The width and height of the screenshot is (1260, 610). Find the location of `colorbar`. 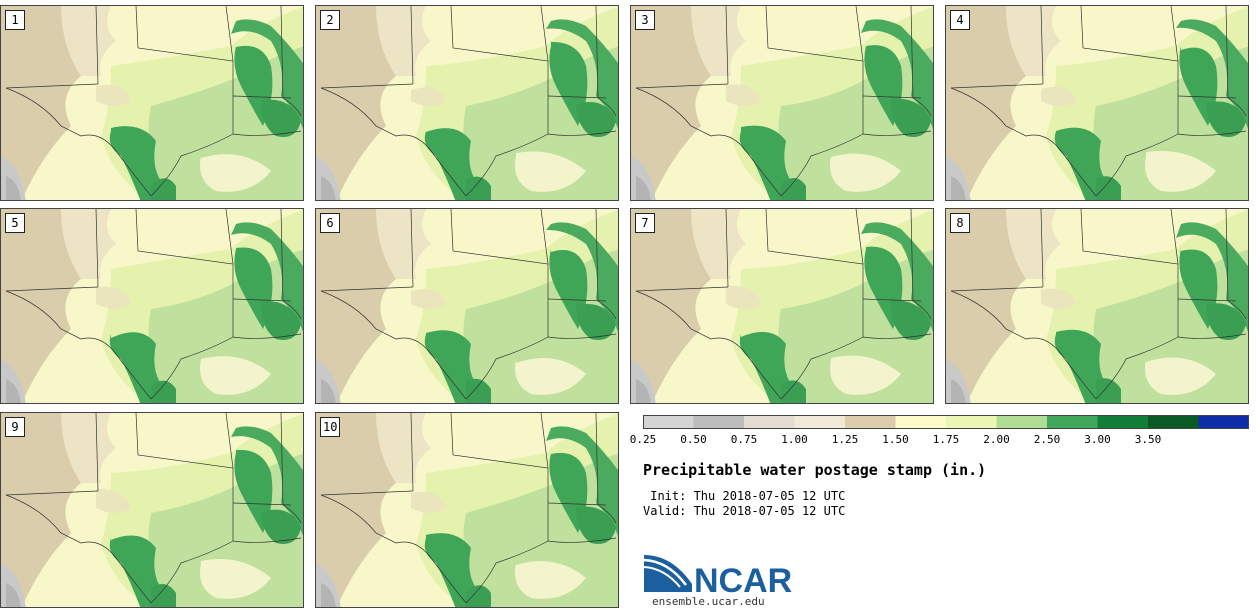

colorbar is located at coordinates (946, 422).